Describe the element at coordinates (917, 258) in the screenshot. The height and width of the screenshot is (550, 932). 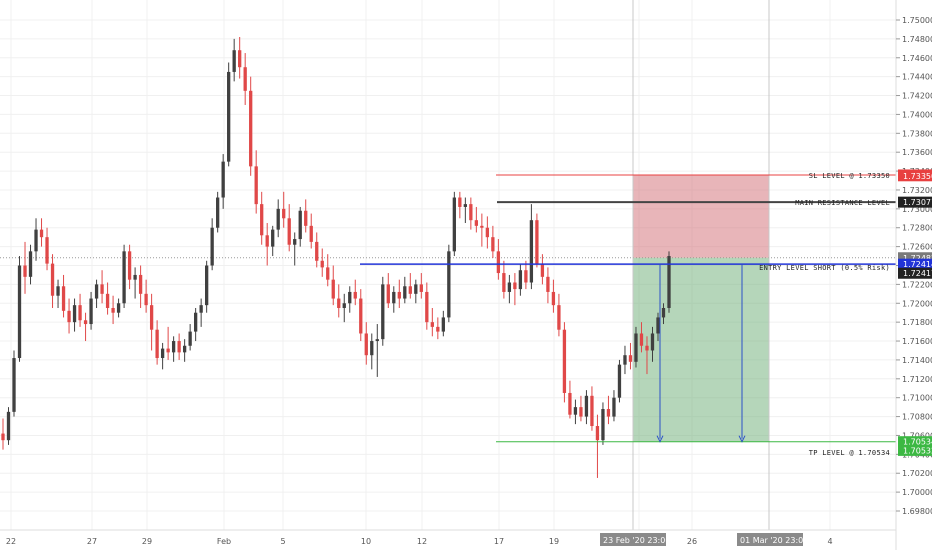
I see `price-tag-label: 1.72482` at that location.